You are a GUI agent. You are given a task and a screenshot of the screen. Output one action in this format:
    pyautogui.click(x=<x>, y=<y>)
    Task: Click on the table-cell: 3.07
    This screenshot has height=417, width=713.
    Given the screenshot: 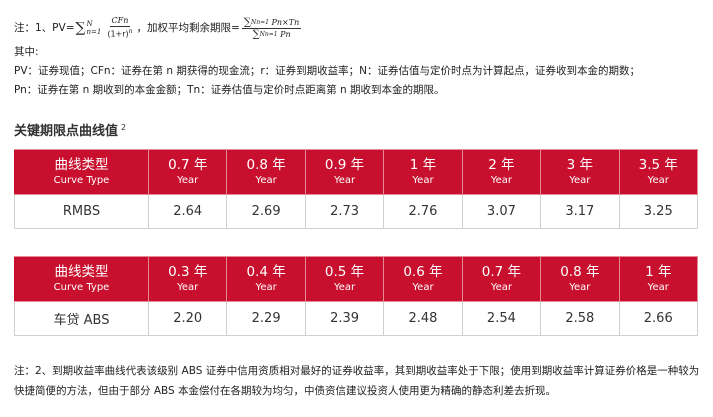 What is the action you would take?
    pyautogui.click(x=501, y=211)
    